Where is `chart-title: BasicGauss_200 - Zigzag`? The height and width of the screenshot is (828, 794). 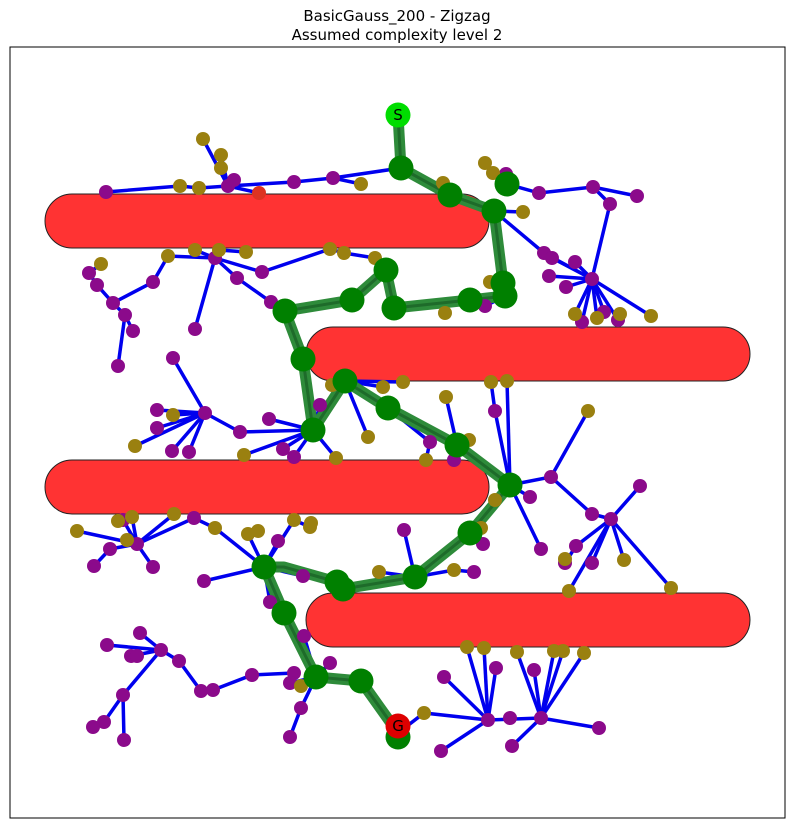
chart-title: BasicGauss_200 - Zigzag is located at coordinates (397, 16).